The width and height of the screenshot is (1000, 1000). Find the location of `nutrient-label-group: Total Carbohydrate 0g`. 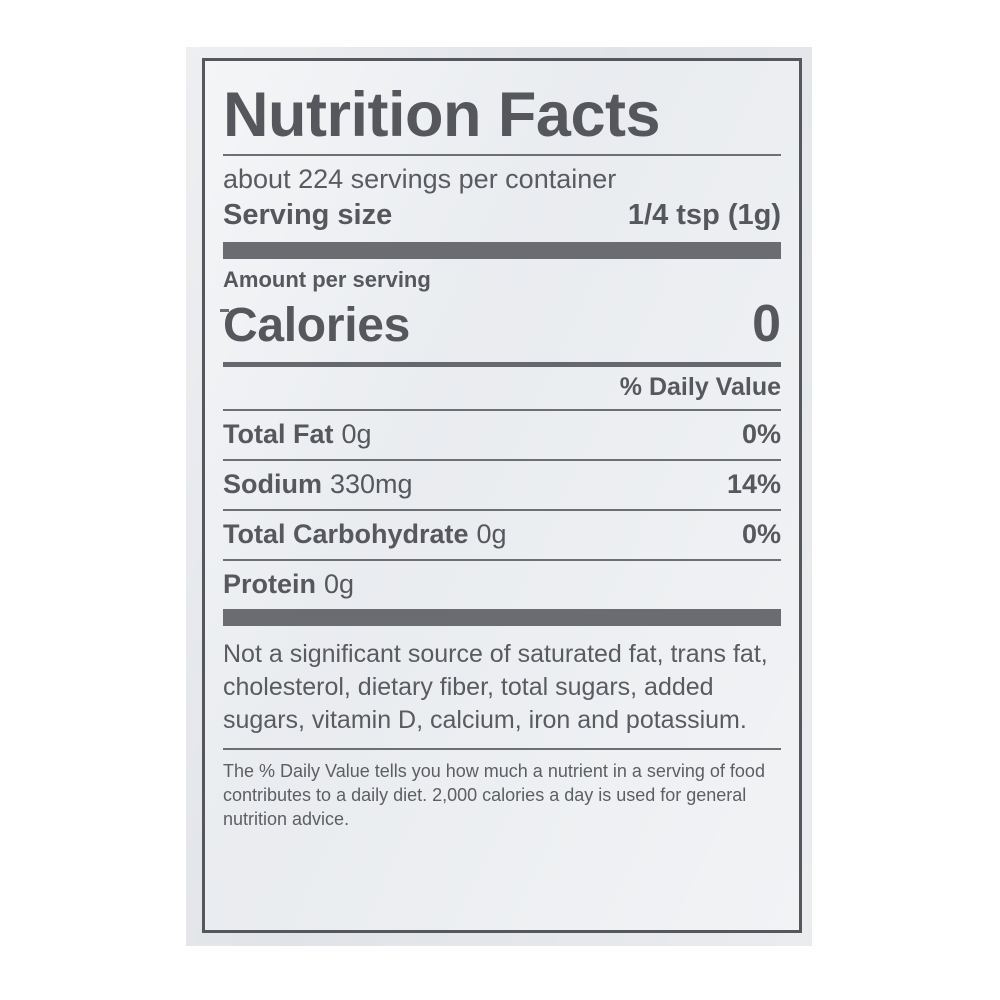

nutrient-label-group: Total Carbohydrate 0g is located at coordinates (365, 534).